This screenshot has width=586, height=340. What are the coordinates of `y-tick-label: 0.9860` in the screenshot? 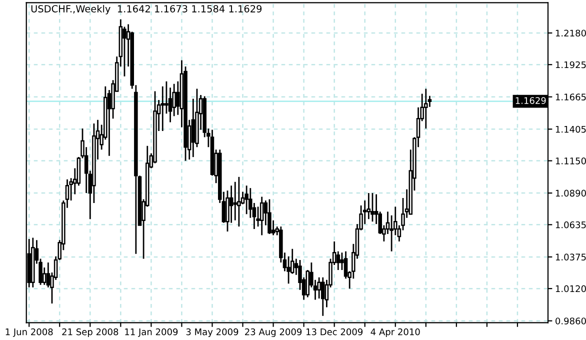 It's located at (571, 321).